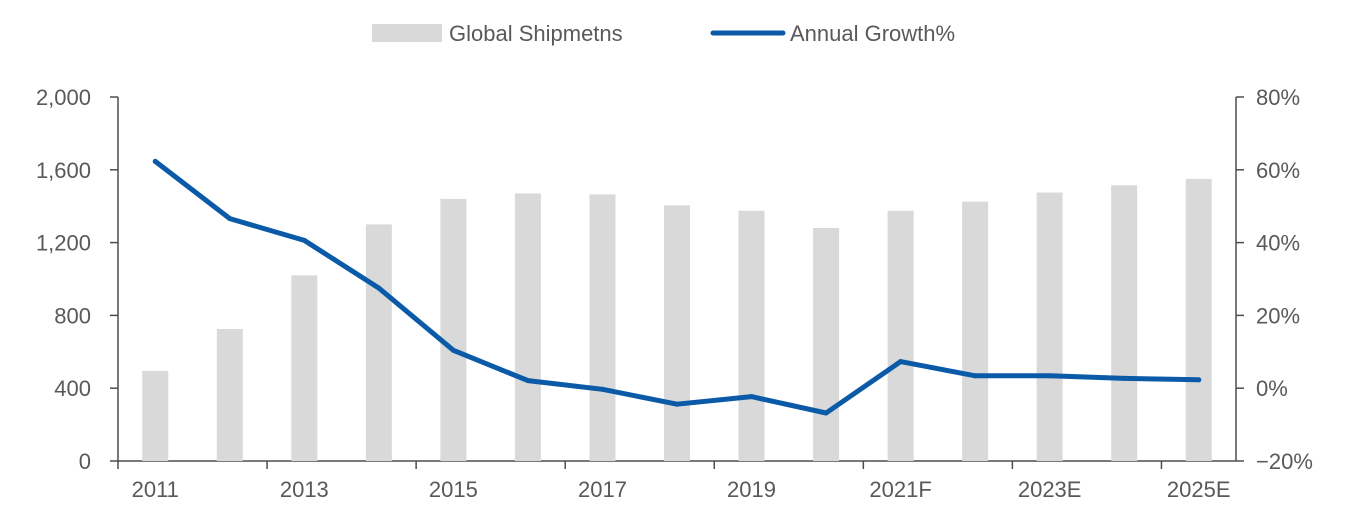  I want to click on x-tick-label: 2017, so click(602, 489).